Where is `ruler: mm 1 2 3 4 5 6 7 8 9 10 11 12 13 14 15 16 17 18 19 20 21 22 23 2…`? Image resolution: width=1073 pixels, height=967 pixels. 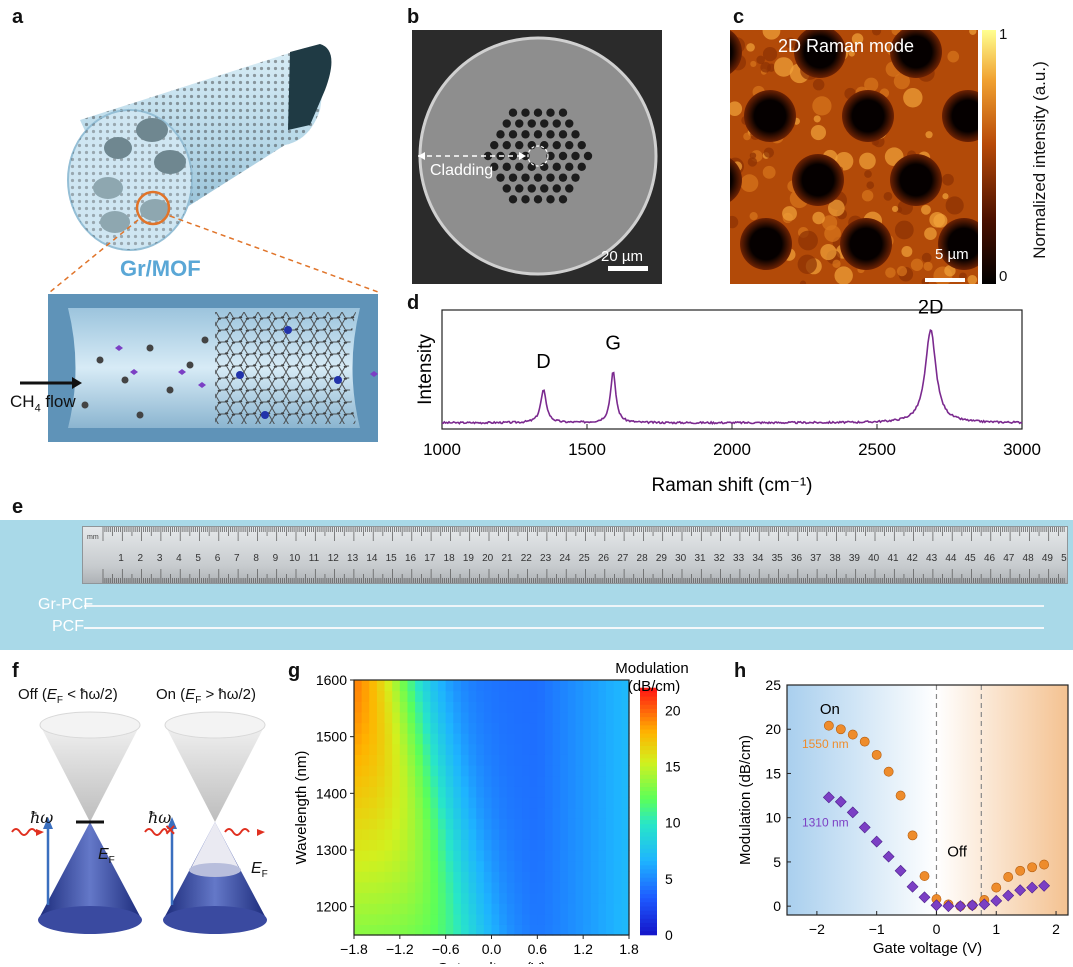
ruler: mm 1 2 3 4 5 6 7 8 9 10 11 12 13 14 15 16 17 18 19 20 21 22 23 2… is located at coordinates (577, 555).